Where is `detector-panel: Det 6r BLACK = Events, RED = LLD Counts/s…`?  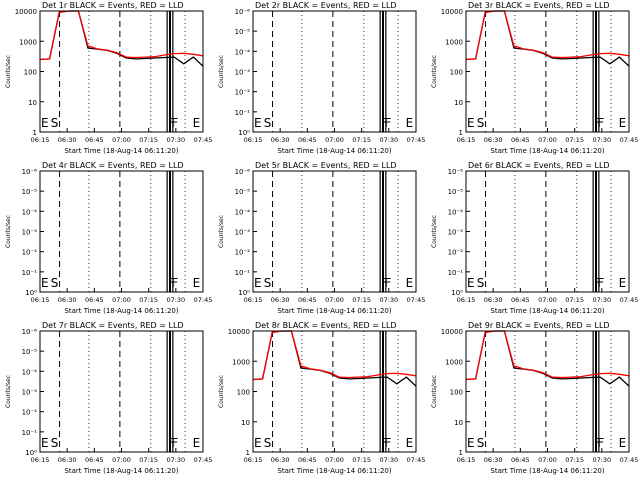 detector-panel: Det 6r BLACK = Events, RED = LLD Counts/s… is located at coordinates (534, 238).